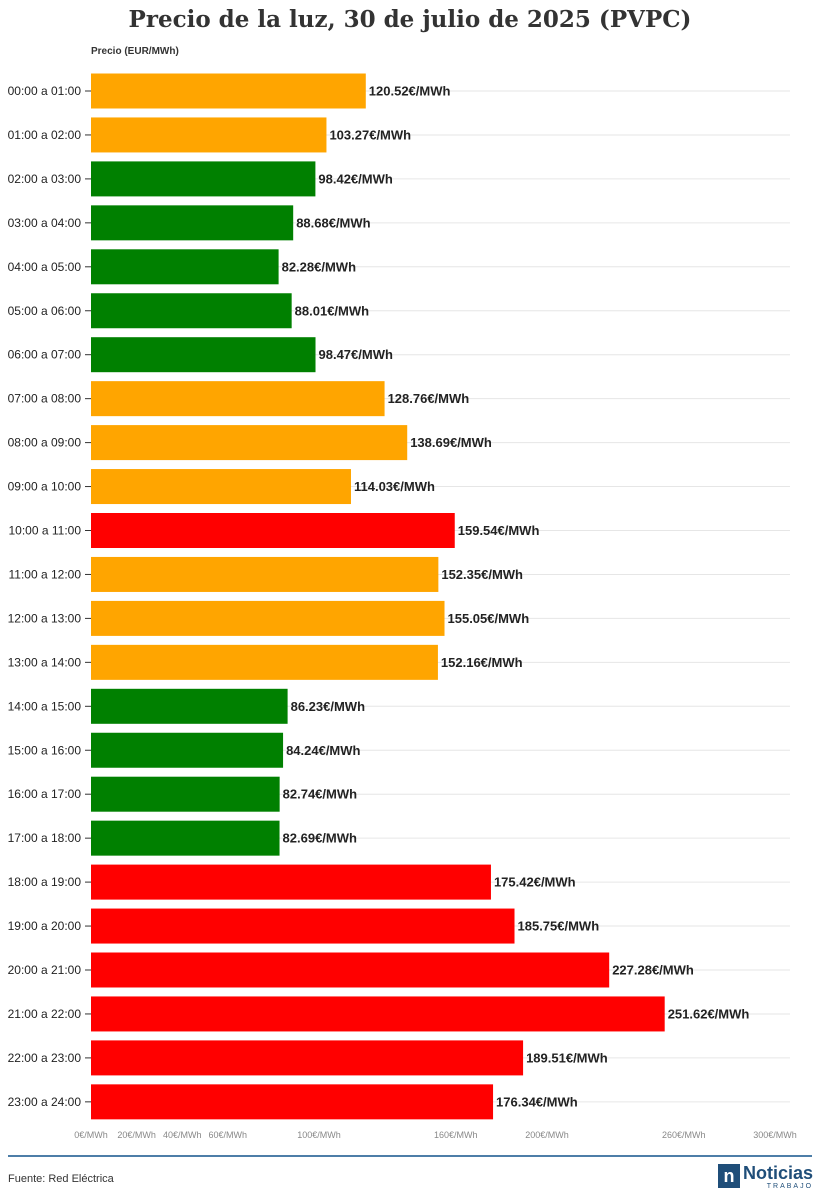 This screenshot has height=1202, width=820. Describe the element at coordinates (499, 530) in the screenshot. I see `value-label: 159.54€/MWh` at that location.